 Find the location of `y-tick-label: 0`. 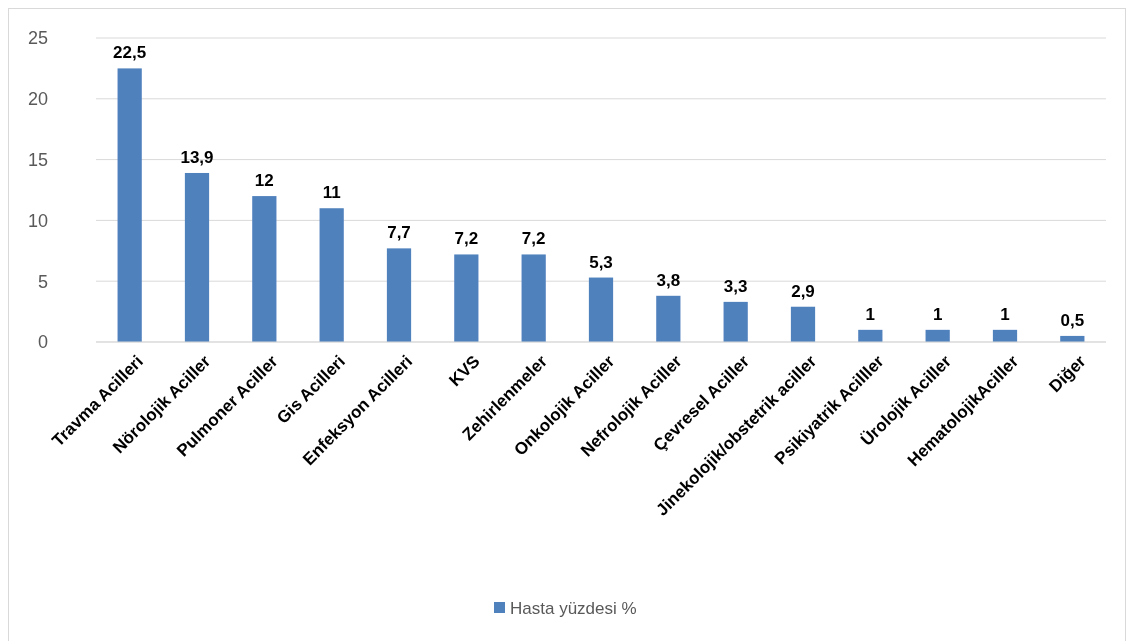

y-tick-label: 0 is located at coordinates (42, 342).